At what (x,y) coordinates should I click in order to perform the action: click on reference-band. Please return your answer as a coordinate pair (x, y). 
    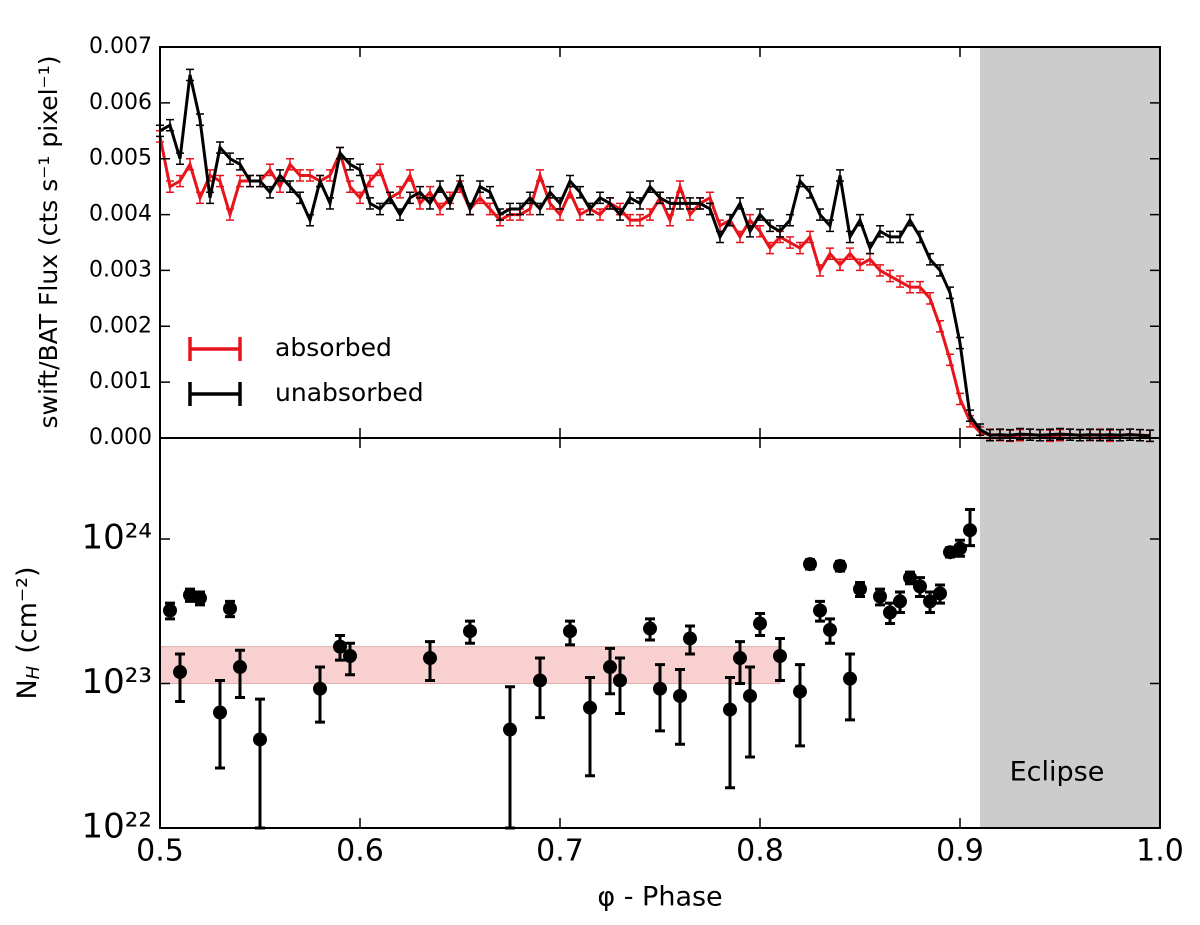
    Looking at the image, I should click on (470, 665).